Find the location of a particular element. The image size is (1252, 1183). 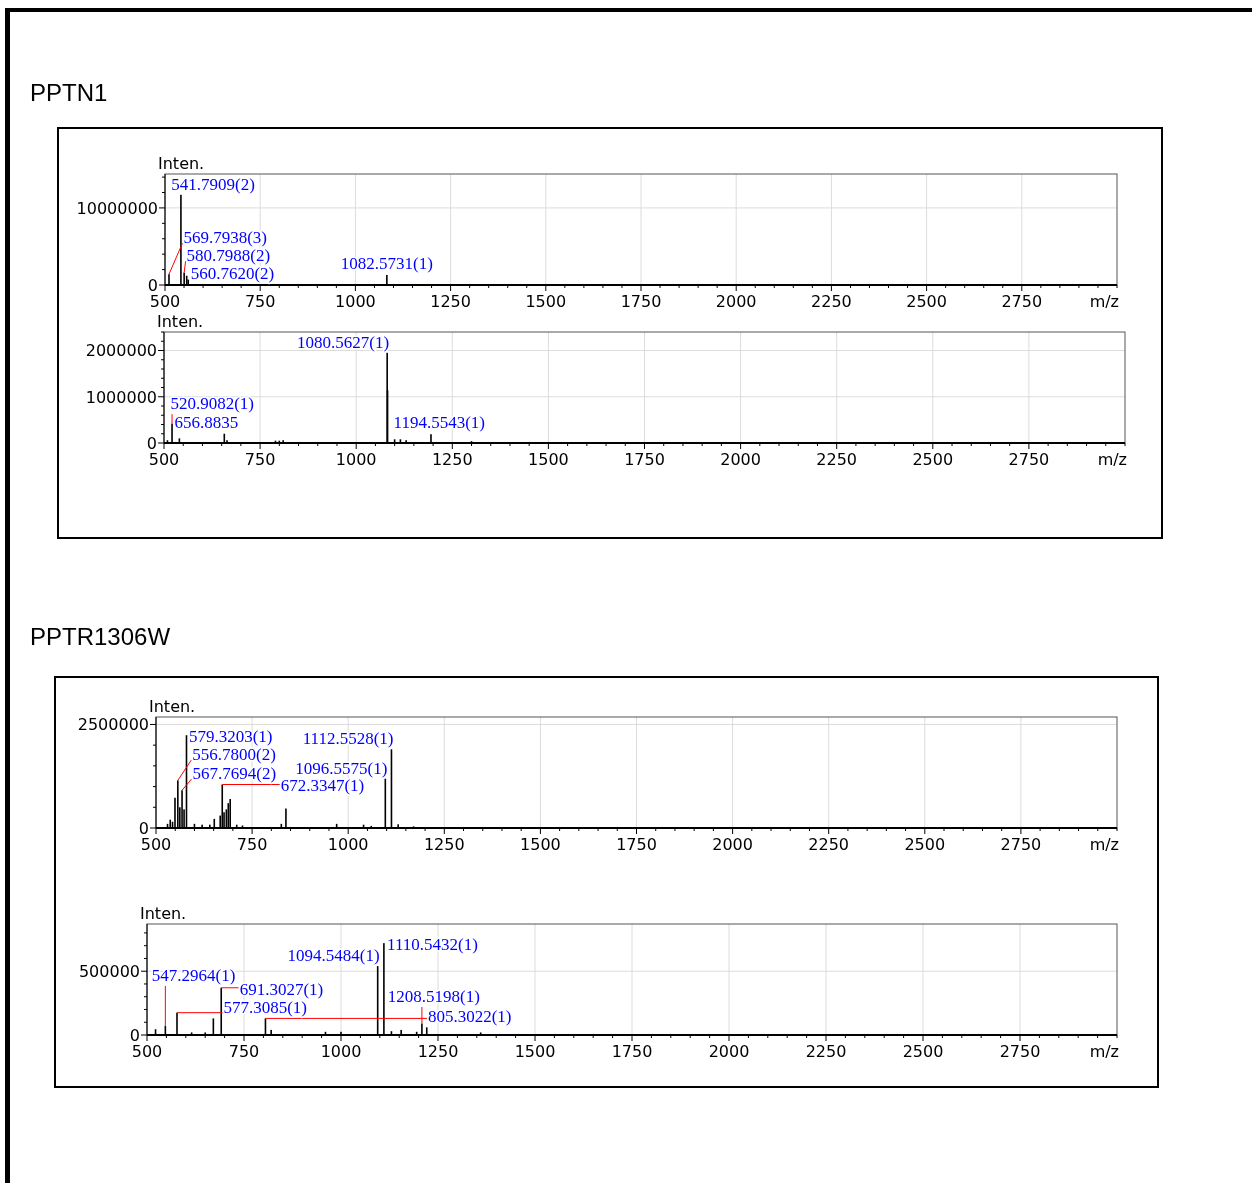

chart-title: PPTN1 is located at coordinates (69, 92).